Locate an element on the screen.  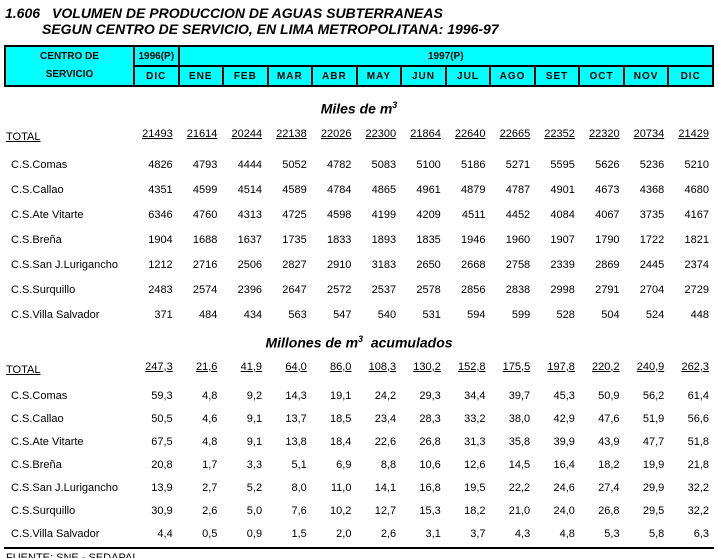
cell-value: 2445 is located at coordinates (652, 265).